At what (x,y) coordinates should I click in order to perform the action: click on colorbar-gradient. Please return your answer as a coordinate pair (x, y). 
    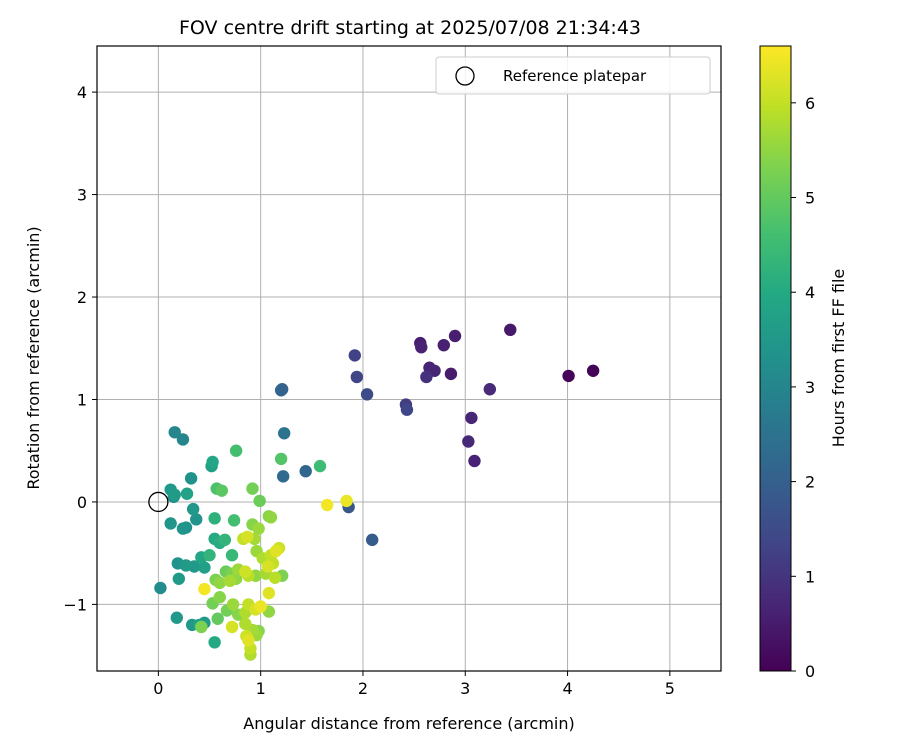
    Looking at the image, I should click on (775, 358).